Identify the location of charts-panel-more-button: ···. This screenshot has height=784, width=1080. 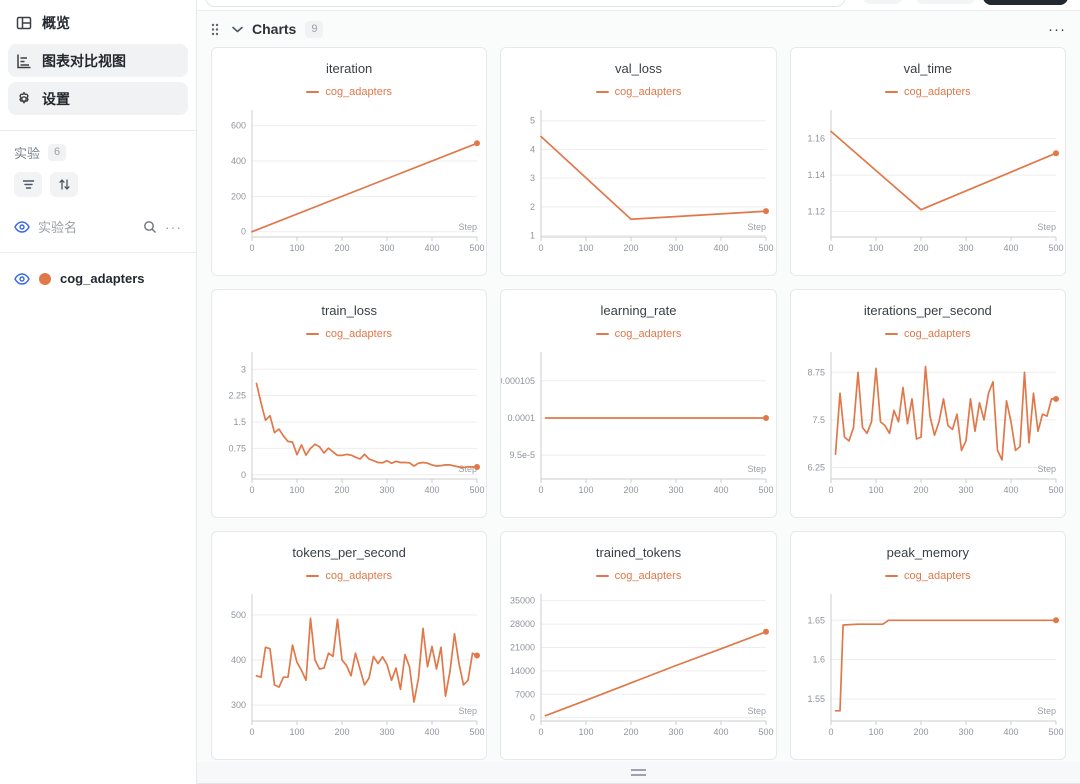
(1057, 29).